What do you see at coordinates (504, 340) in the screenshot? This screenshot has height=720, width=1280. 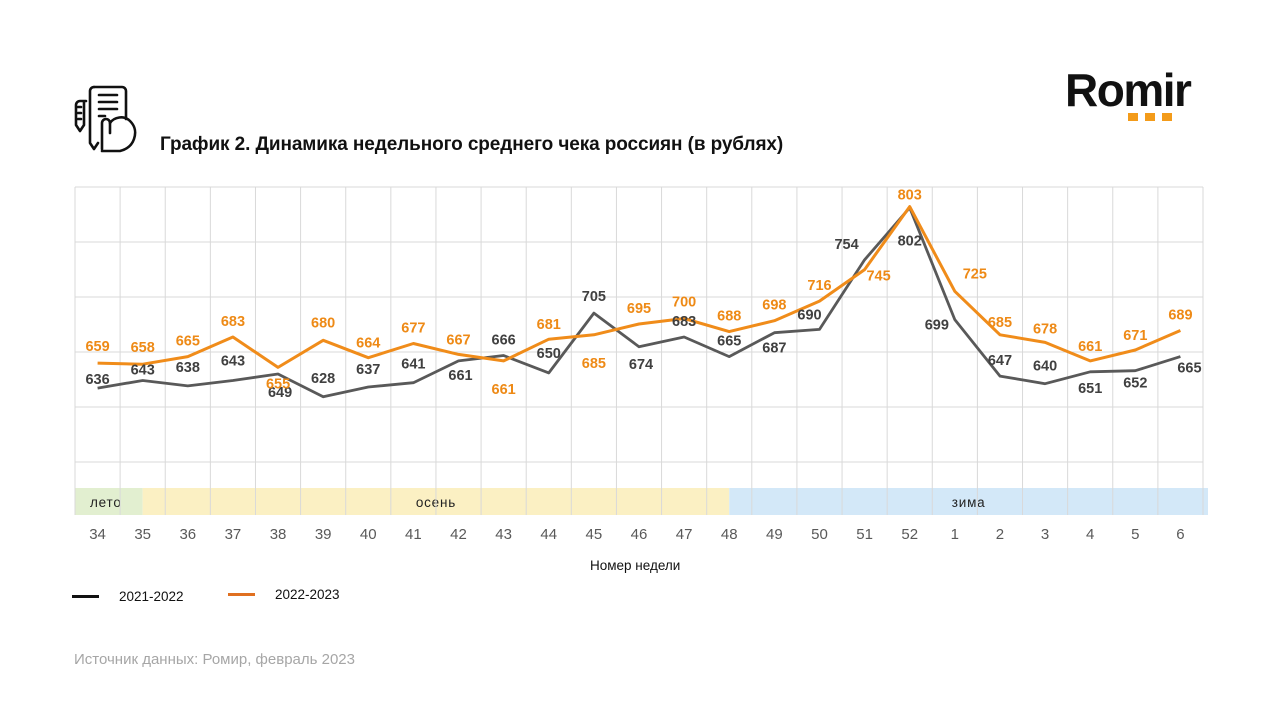 I see `data-label: 666` at bounding box center [504, 340].